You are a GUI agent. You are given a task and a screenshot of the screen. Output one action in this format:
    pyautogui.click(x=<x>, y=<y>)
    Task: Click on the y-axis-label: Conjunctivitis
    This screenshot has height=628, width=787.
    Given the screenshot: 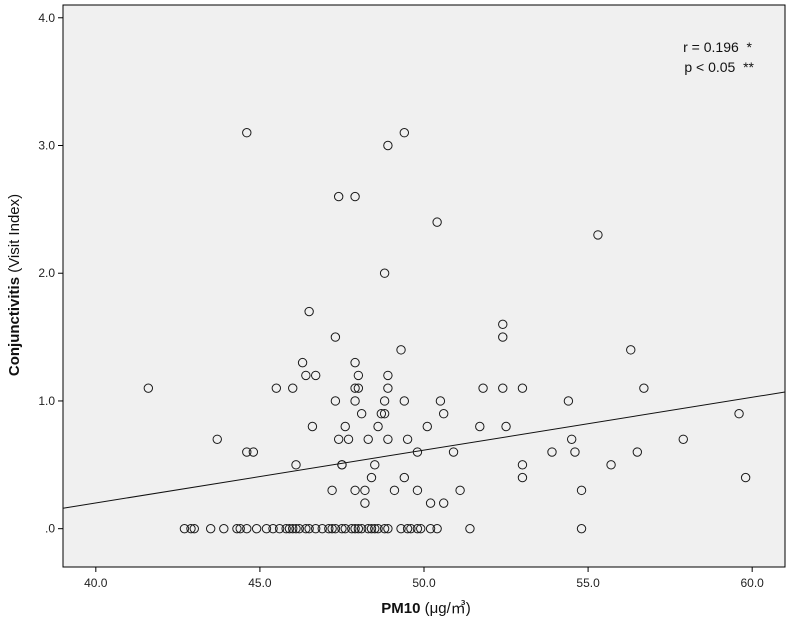 What is the action you would take?
    pyautogui.click(x=14, y=326)
    